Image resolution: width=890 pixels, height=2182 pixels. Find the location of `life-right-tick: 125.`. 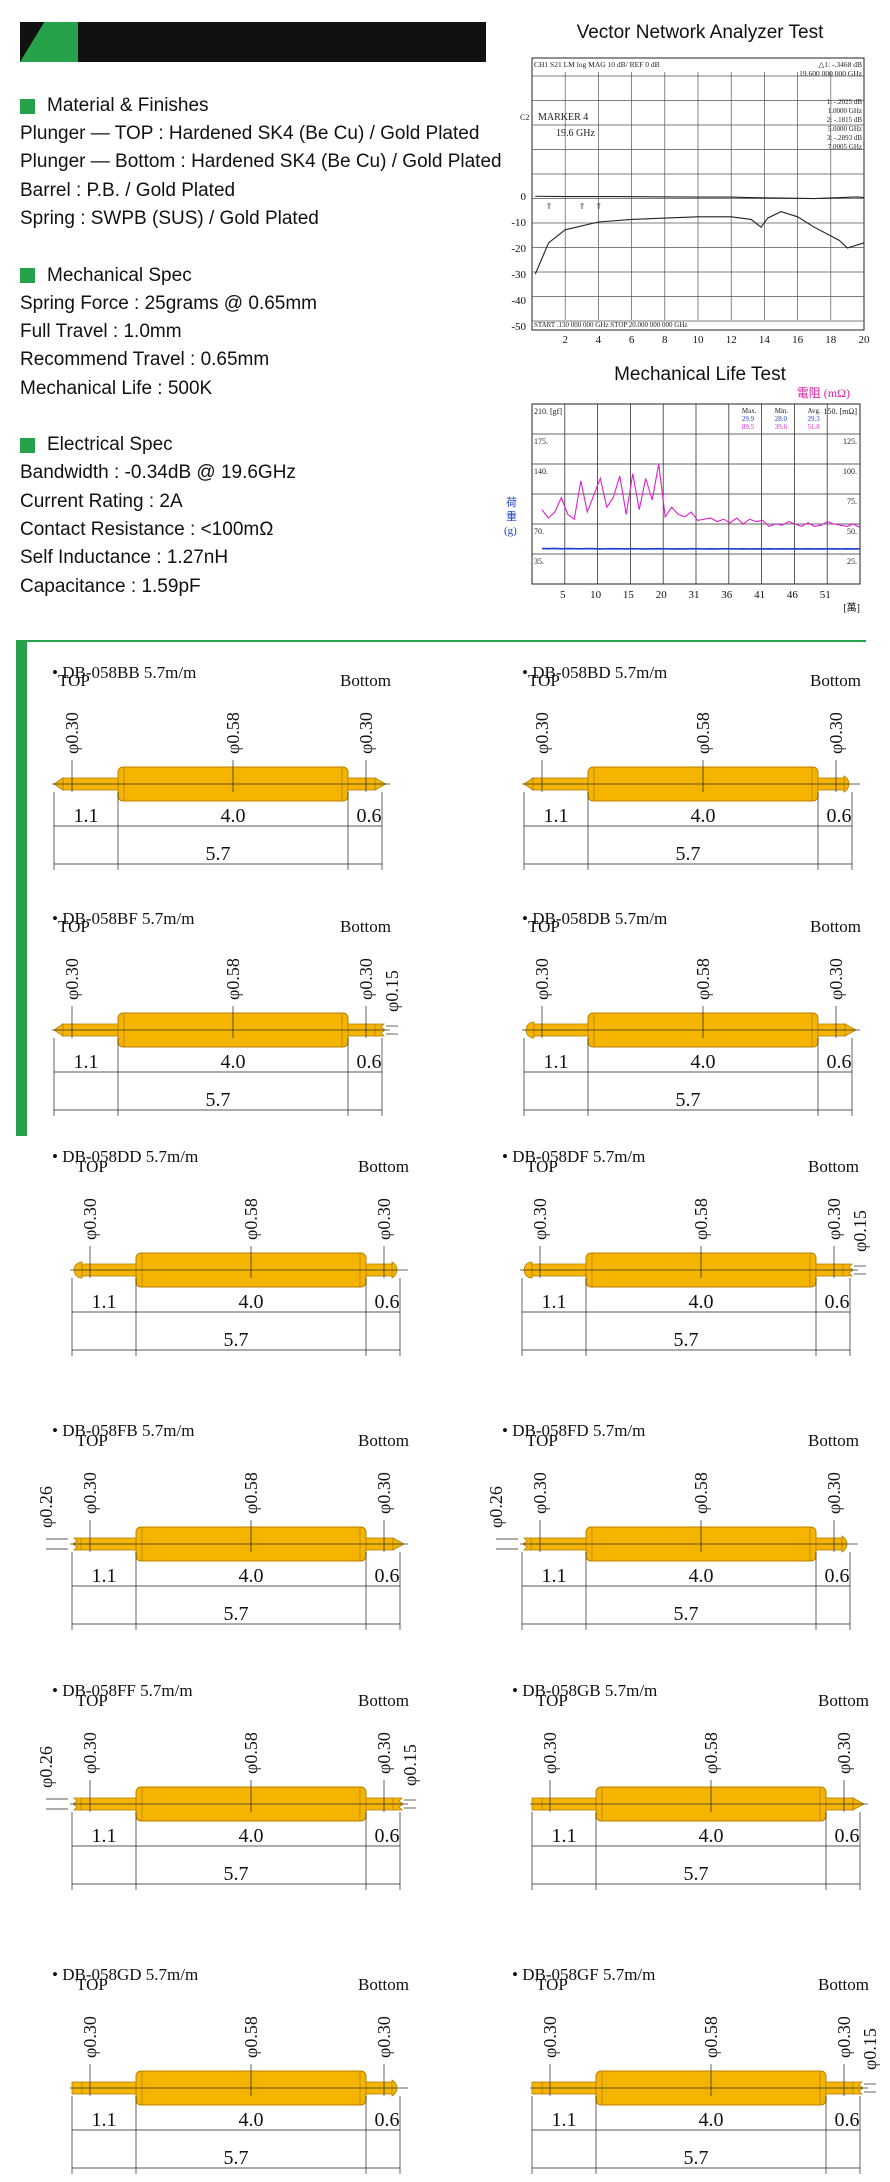

life-right-tick: 125. is located at coordinates (850, 441).